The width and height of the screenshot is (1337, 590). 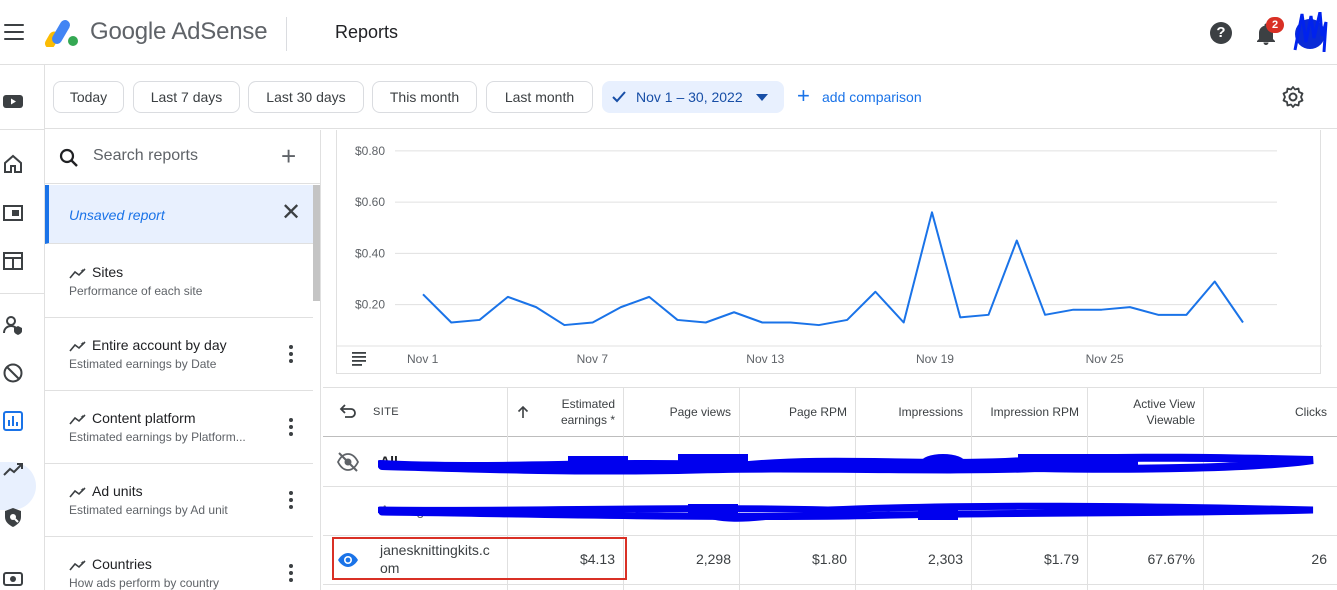 I want to click on column-header-active-view-viewable: Active View Viewable, so click(x=1164, y=412).